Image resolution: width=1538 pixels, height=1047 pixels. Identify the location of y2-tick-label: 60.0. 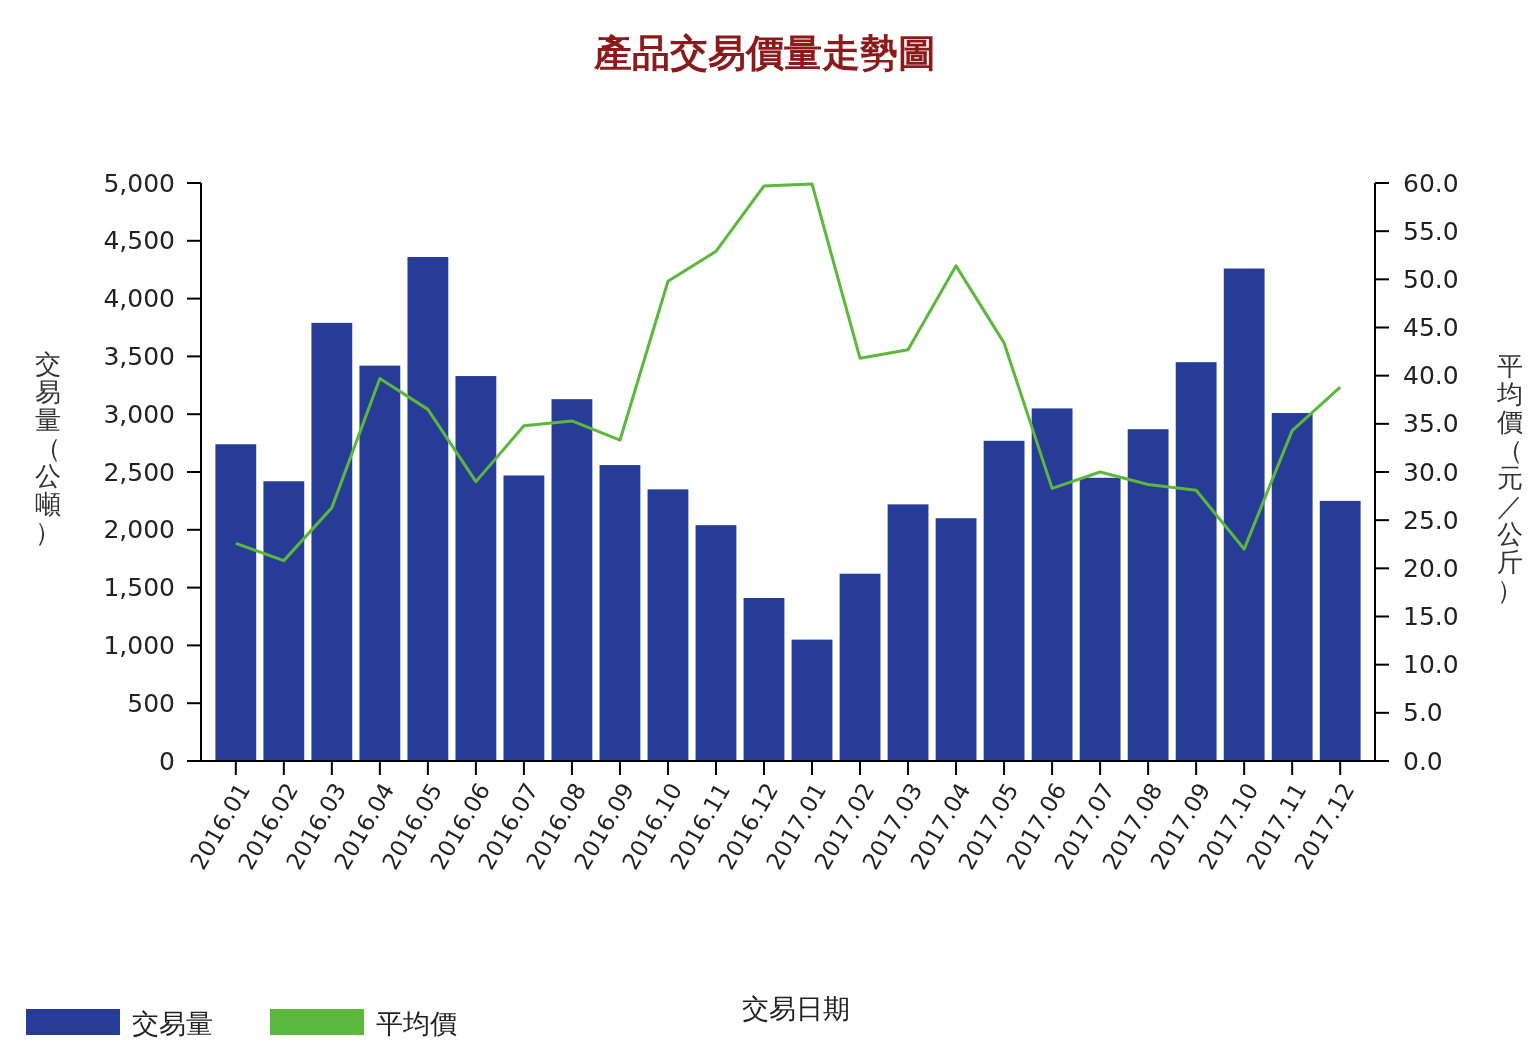
(1431, 183).